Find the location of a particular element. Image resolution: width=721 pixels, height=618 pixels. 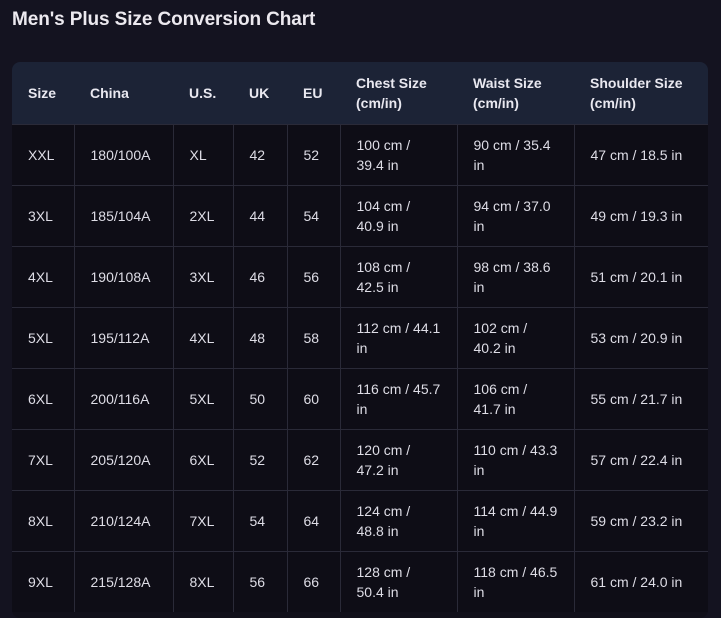

cell-uk: 46 is located at coordinates (259, 276).